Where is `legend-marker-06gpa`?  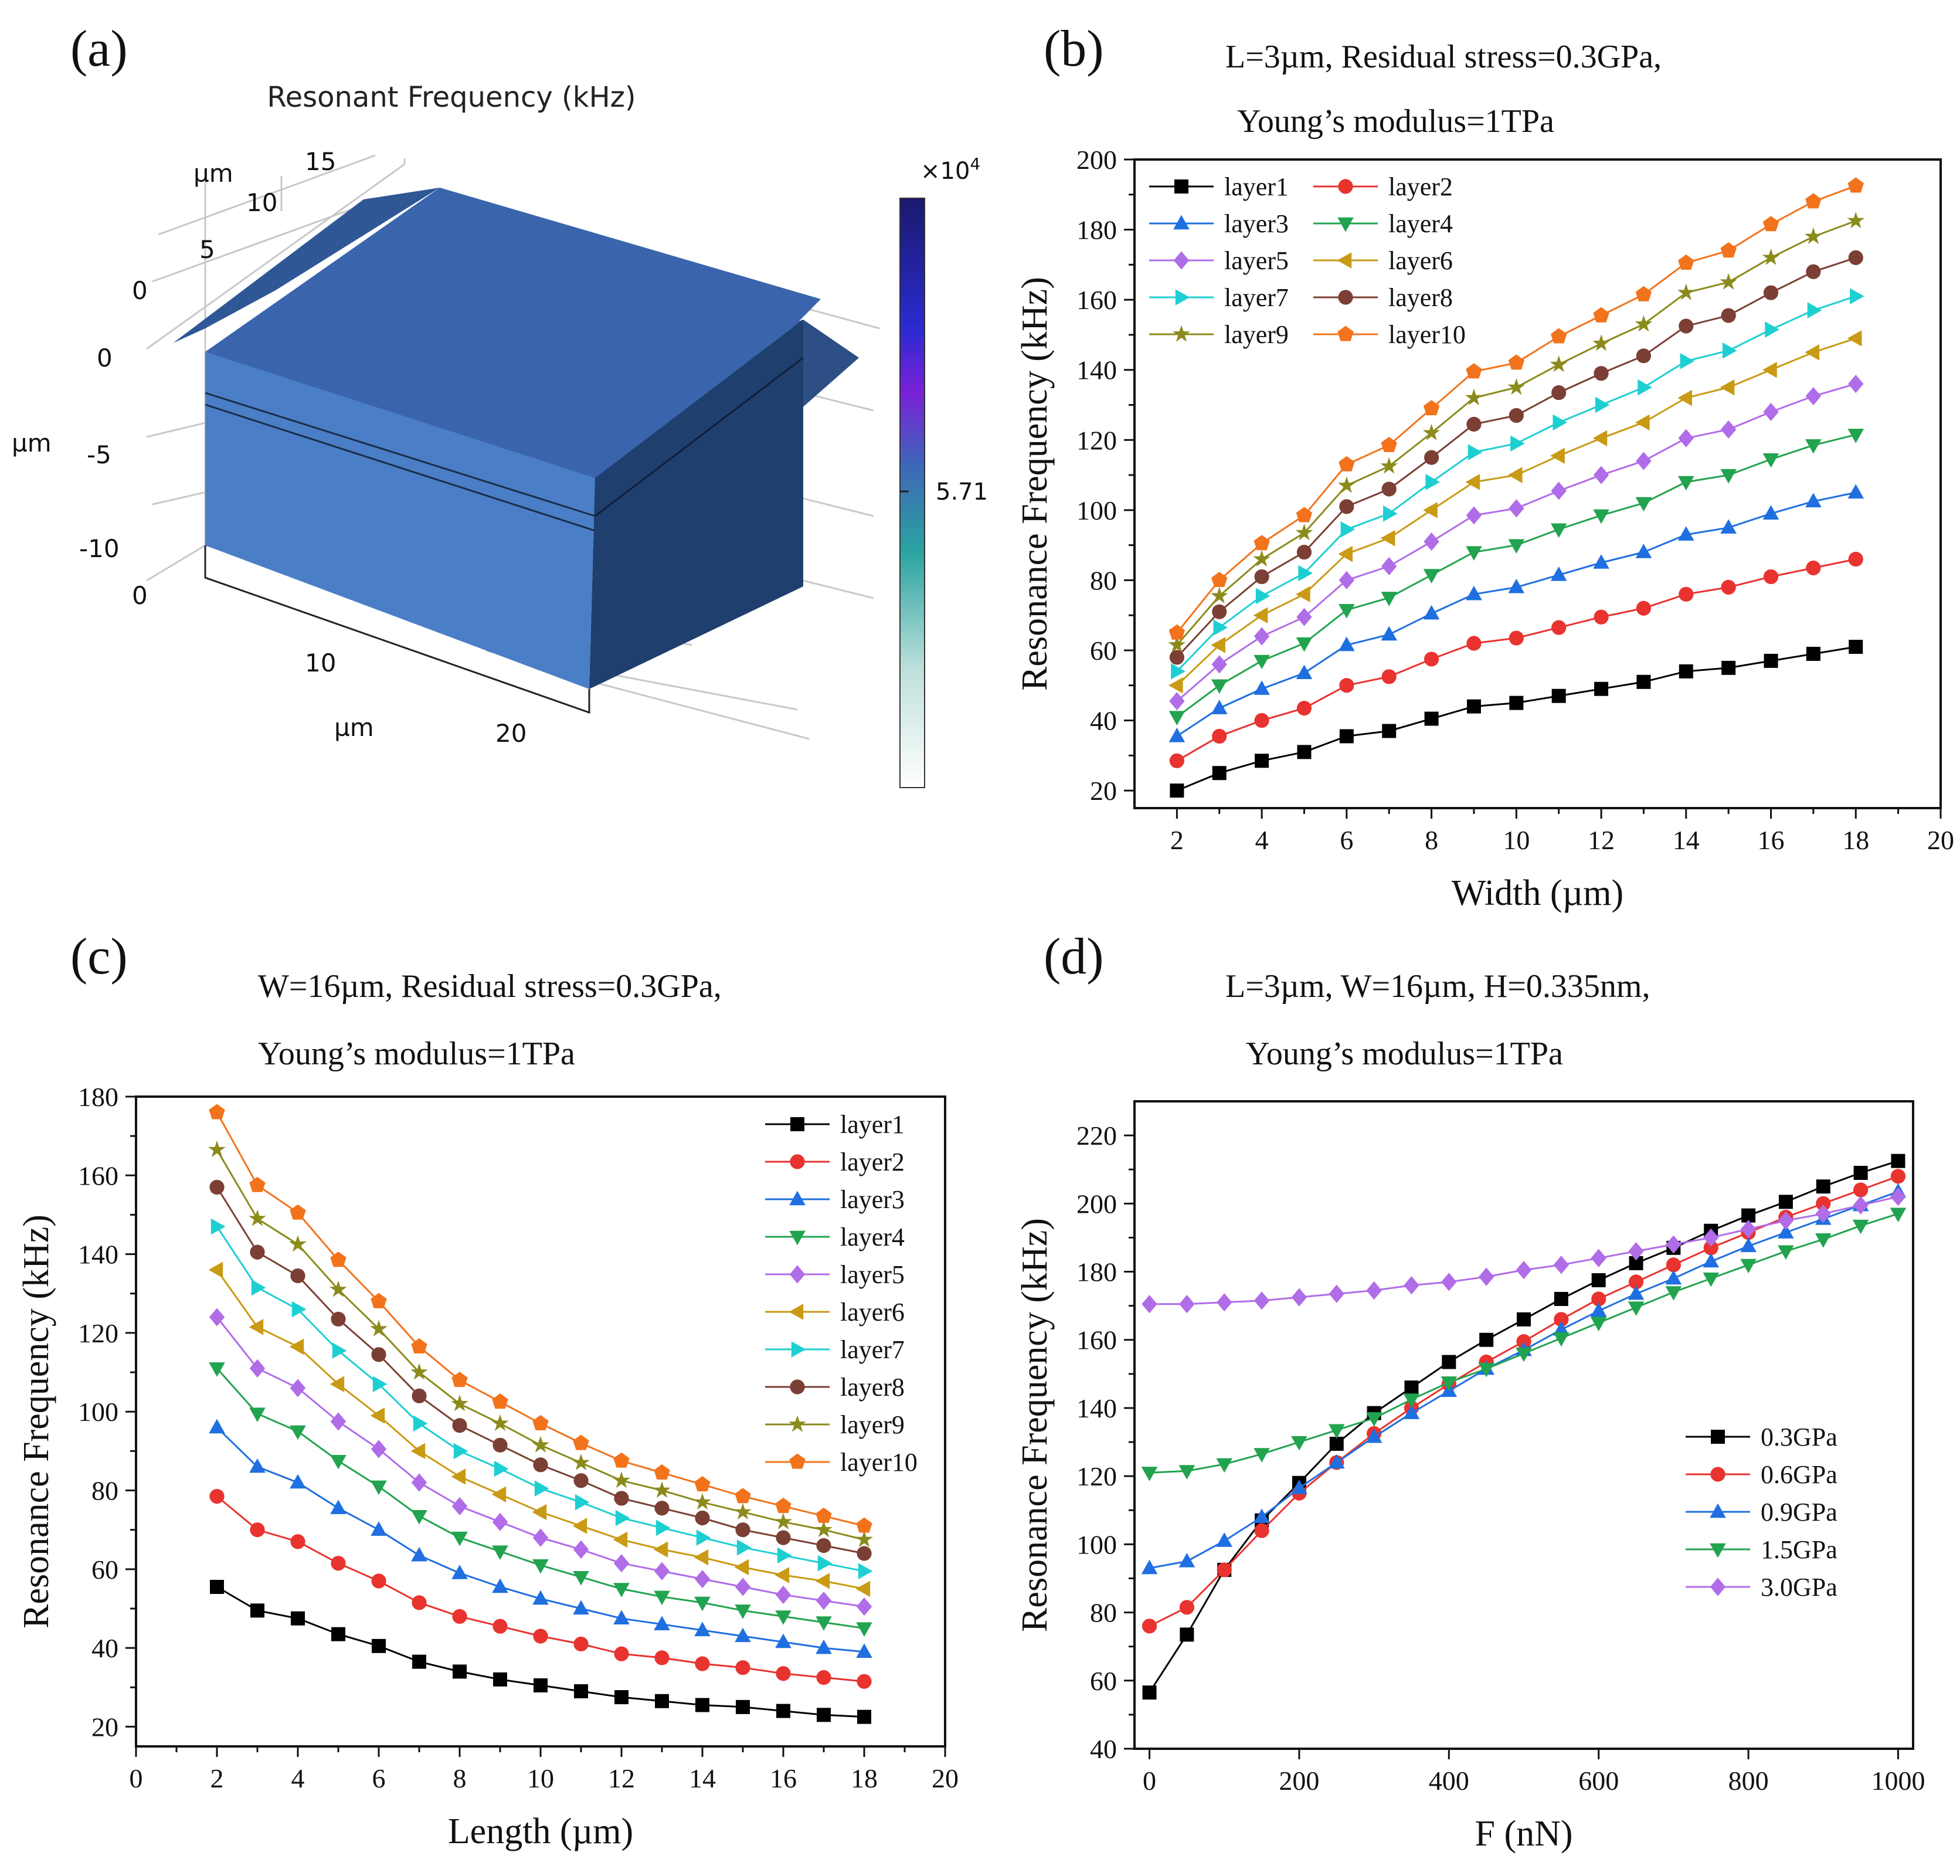 legend-marker-06gpa is located at coordinates (1717, 1475).